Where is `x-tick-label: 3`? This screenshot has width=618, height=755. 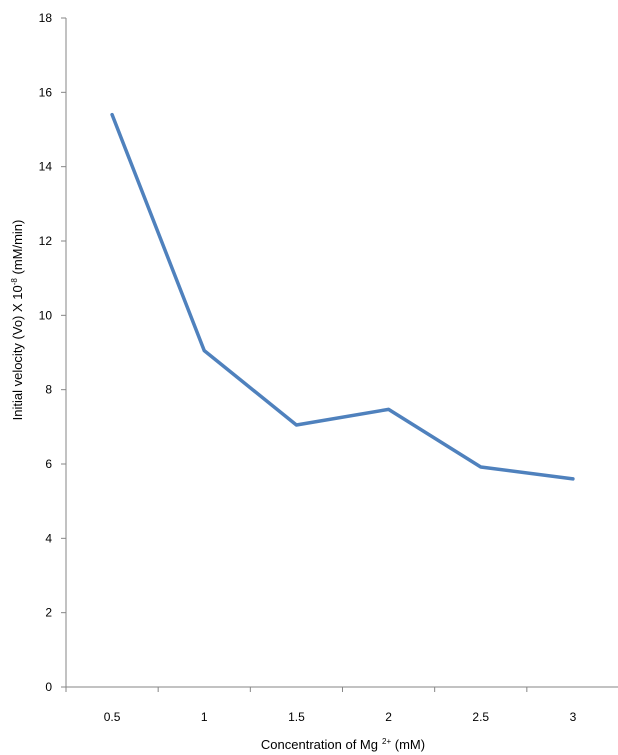
x-tick-label: 3 is located at coordinates (573, 717).